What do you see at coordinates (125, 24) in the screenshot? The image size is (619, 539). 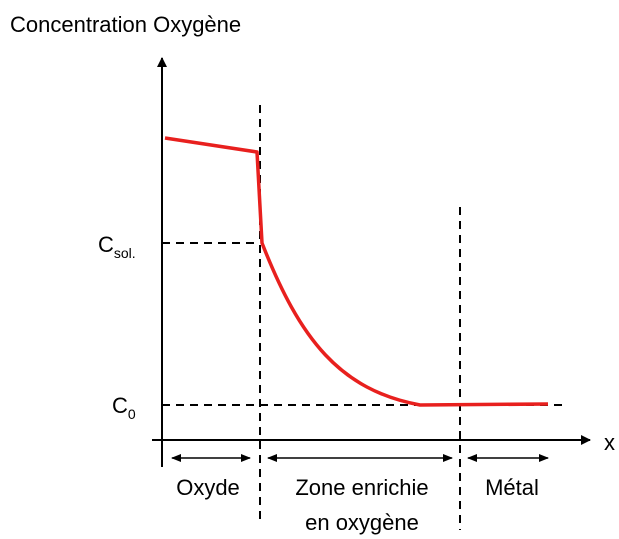 I see `y-axis-label: Concentration Oxygène` at bounding box center [125, 24].